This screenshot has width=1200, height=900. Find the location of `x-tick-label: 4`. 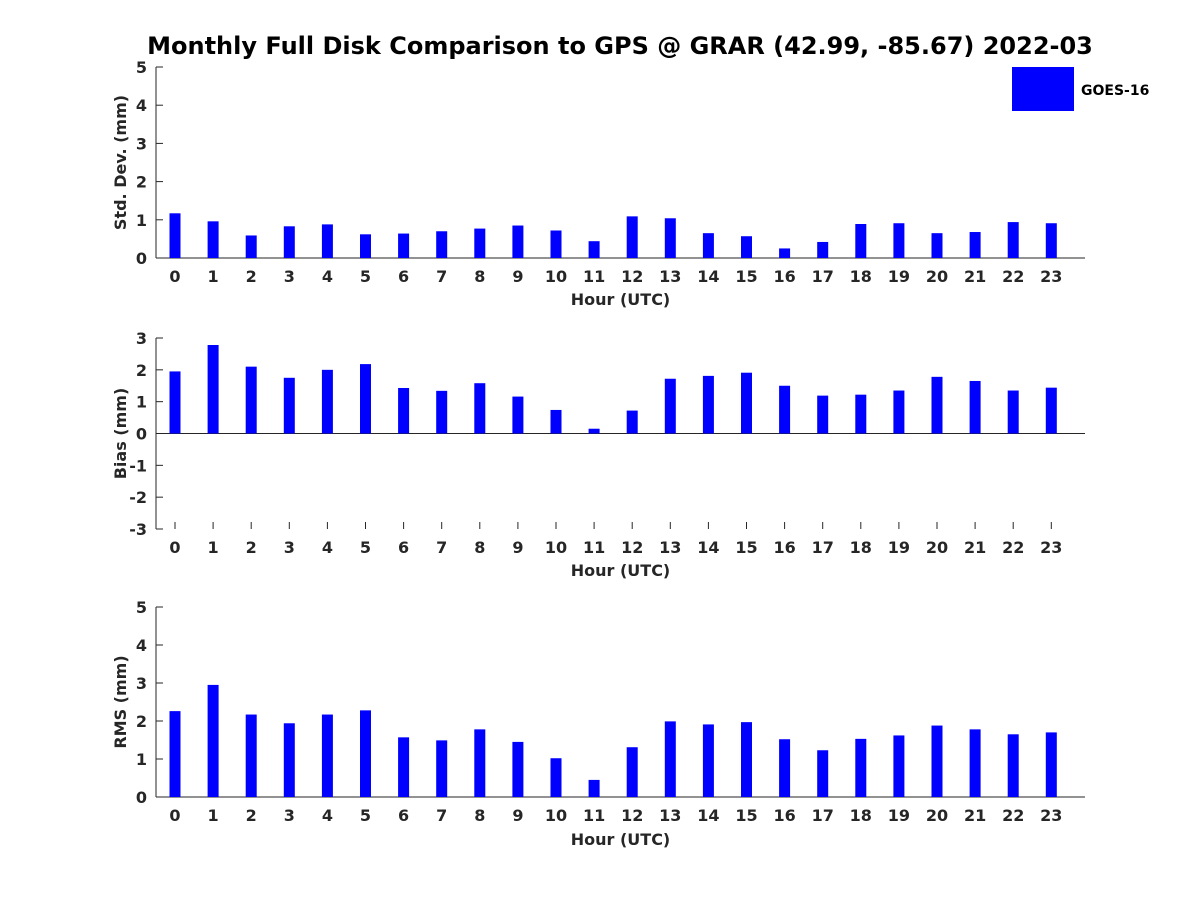

x-tick-label: 4 is located at coordinates (327, 547).